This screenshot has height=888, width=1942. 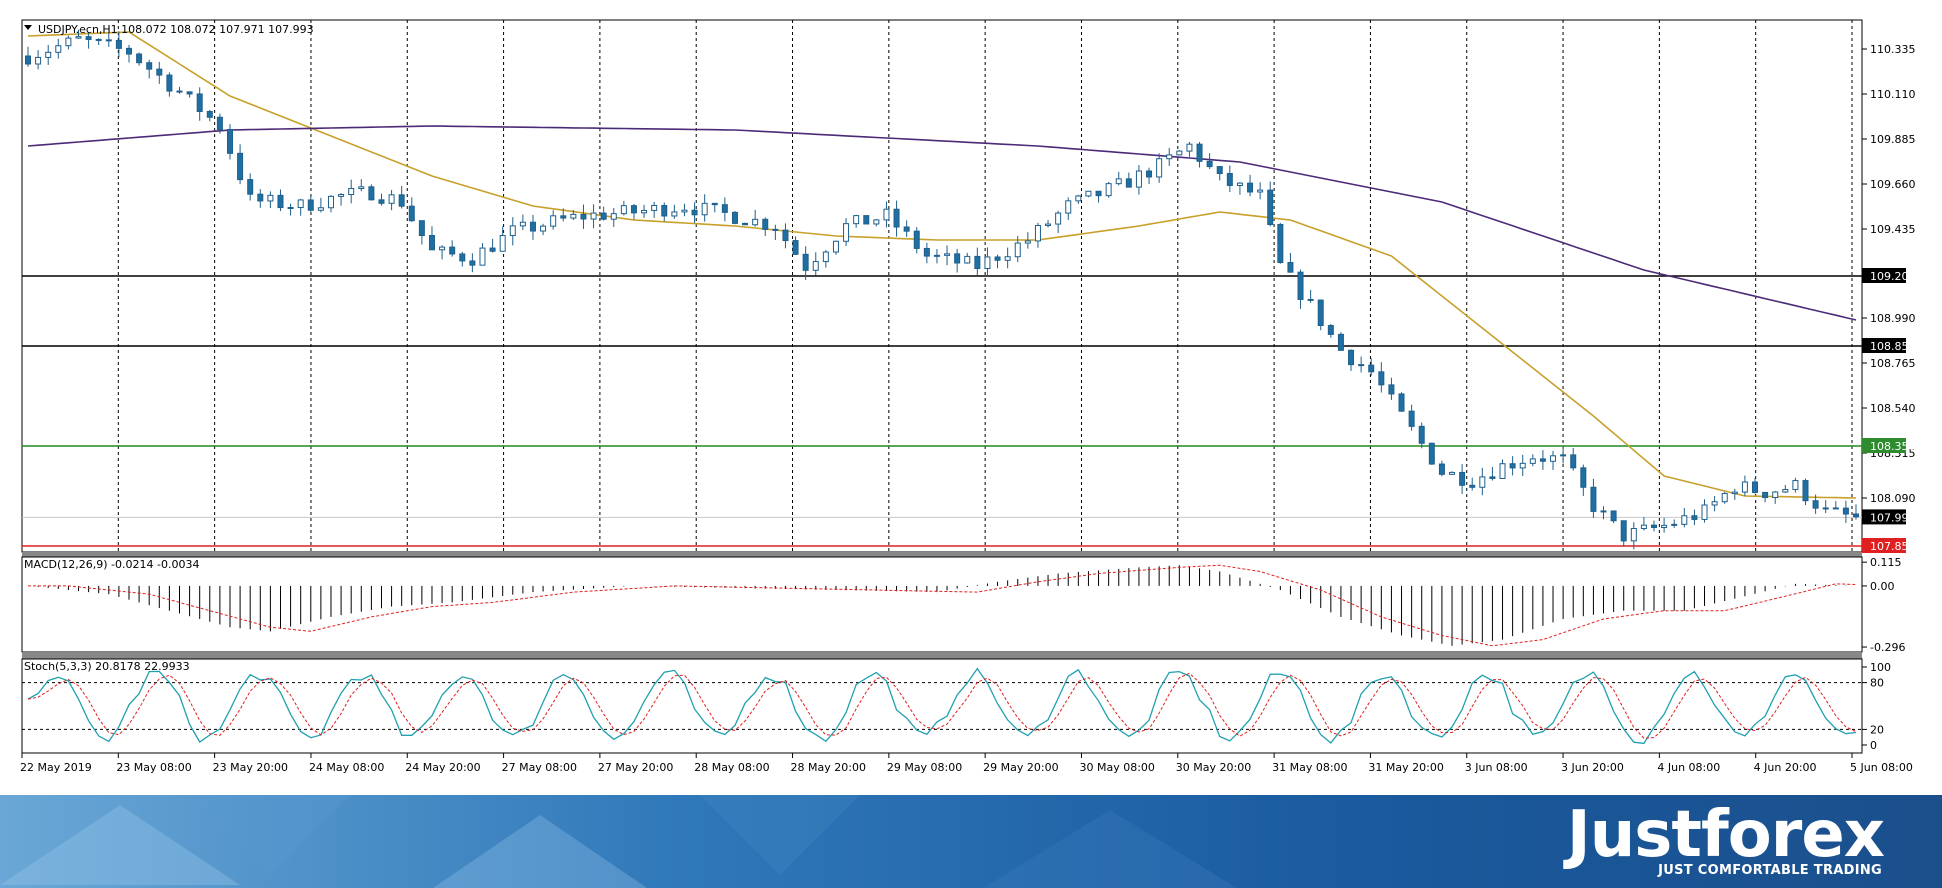 I want to click on x-tick-label: 24 May 08:00, so click(x=346, y=767).